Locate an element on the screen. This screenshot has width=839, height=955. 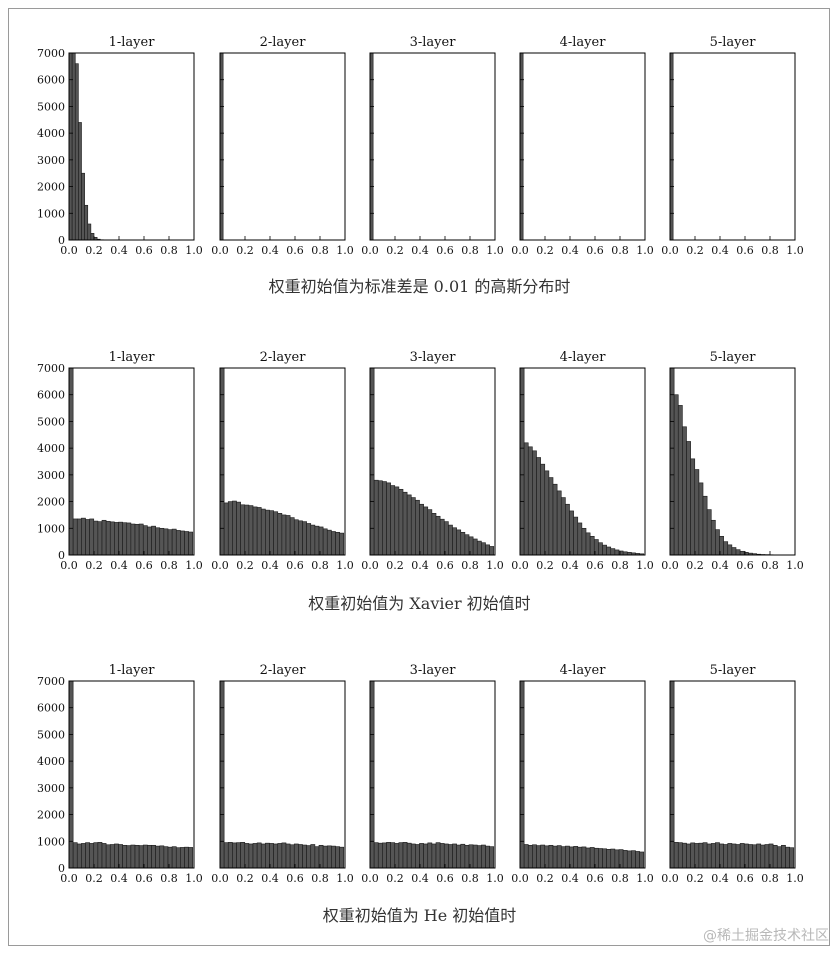
panel-2-2: 2-layer 0.0 0.2 0.4 0.6 0.8 1.0 is located at coordinates (282, 461).